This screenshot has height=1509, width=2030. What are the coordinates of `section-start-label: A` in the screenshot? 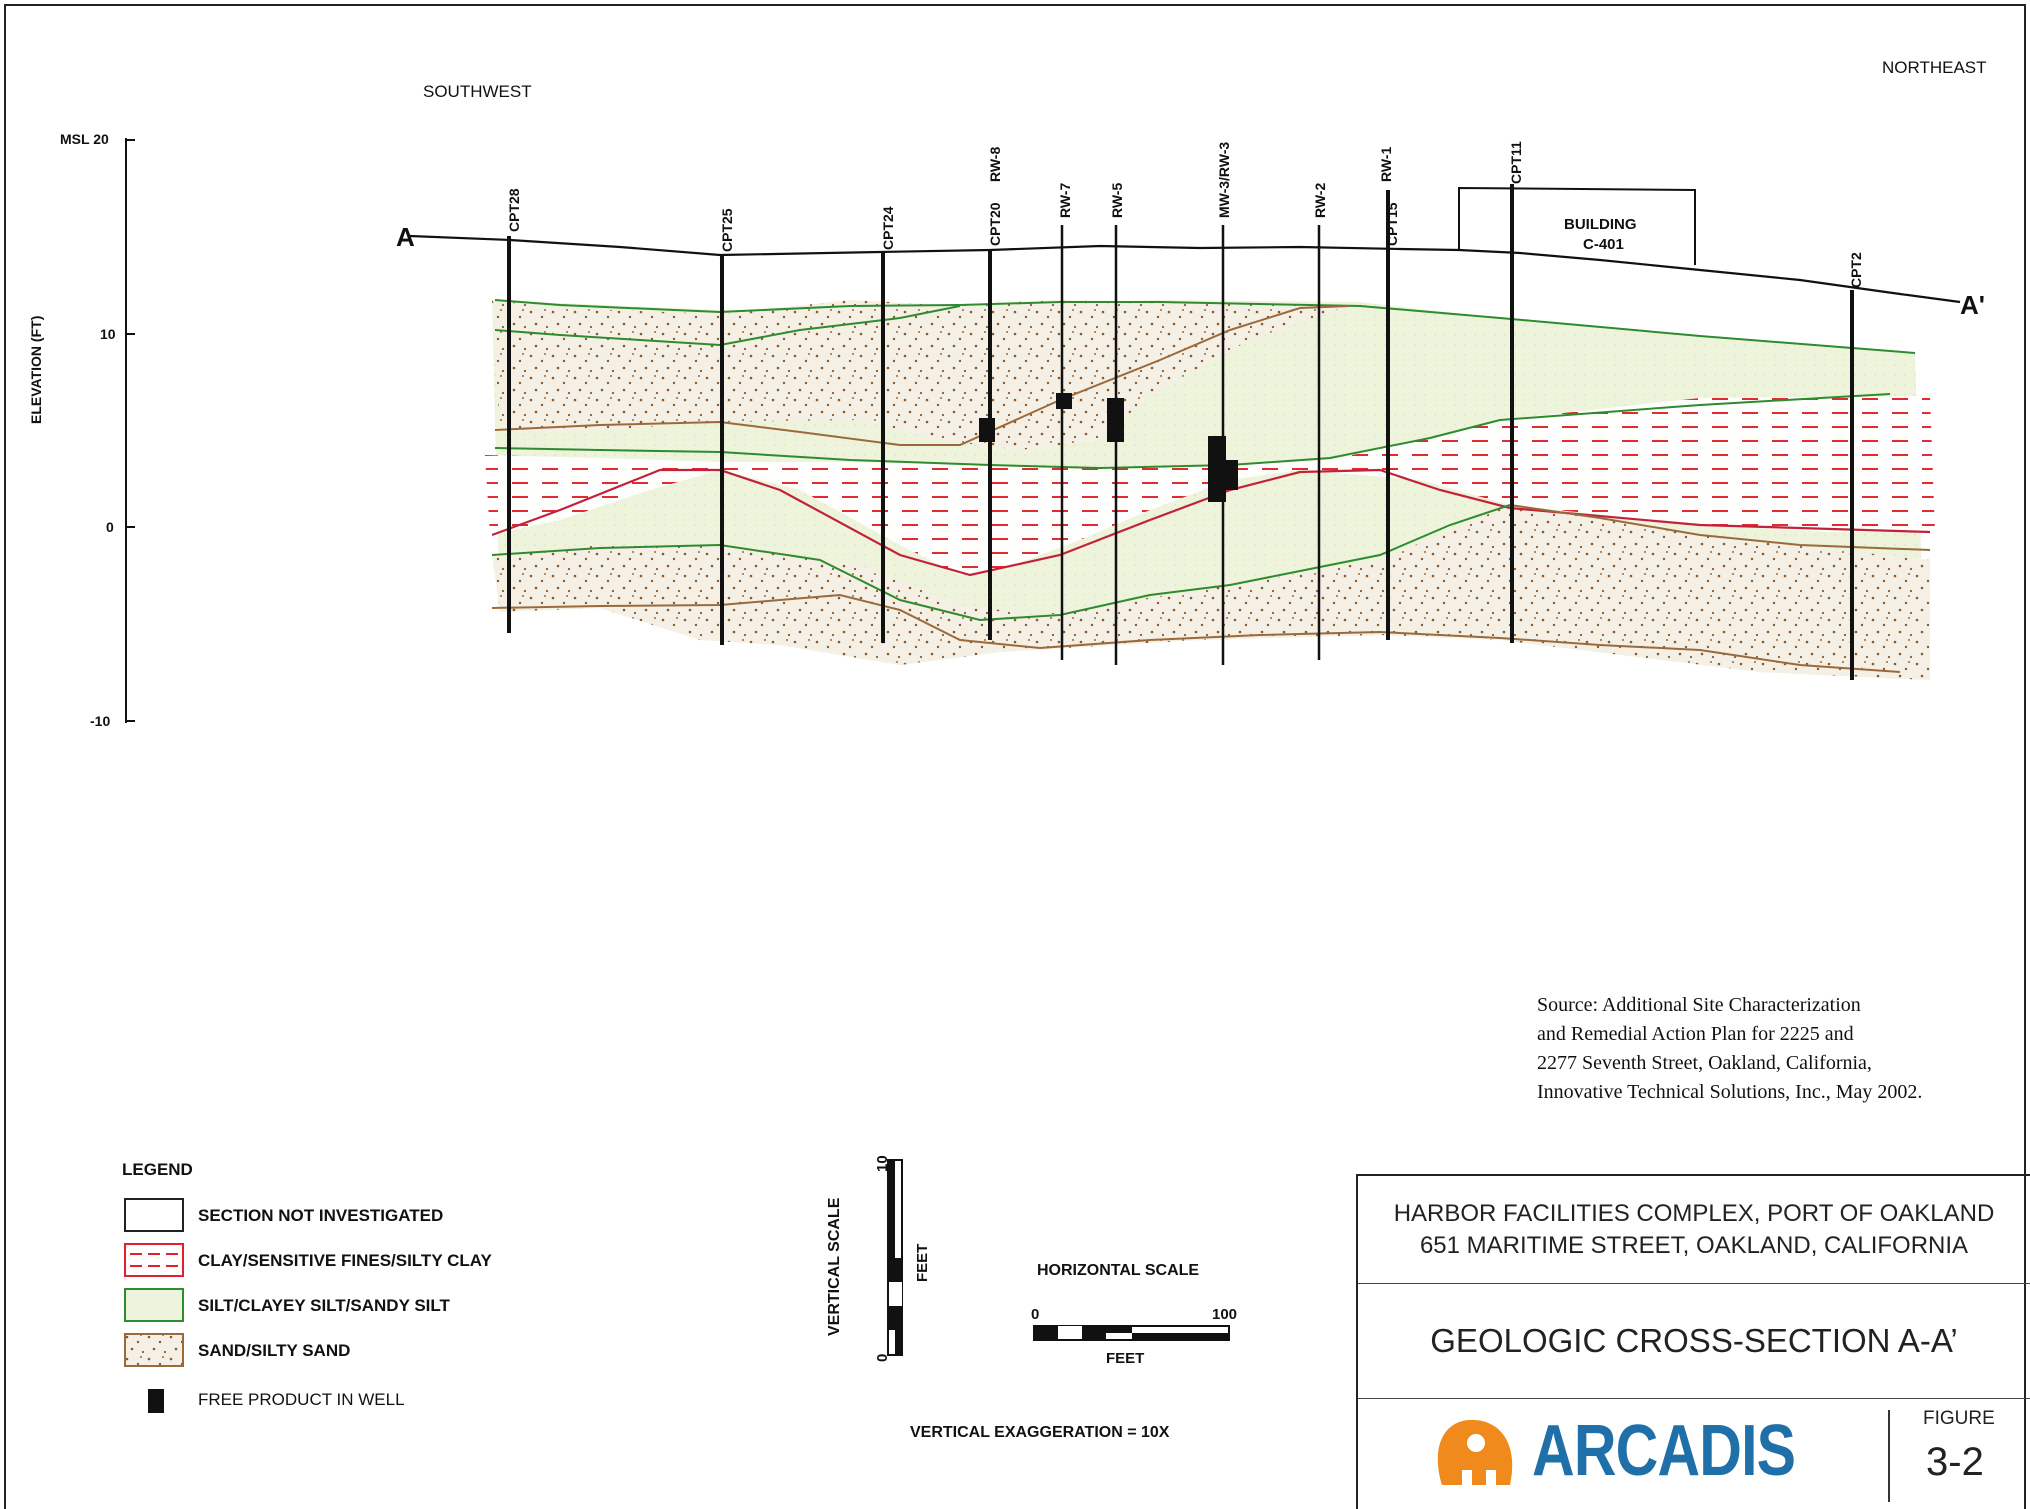 It's located at (405, 237).